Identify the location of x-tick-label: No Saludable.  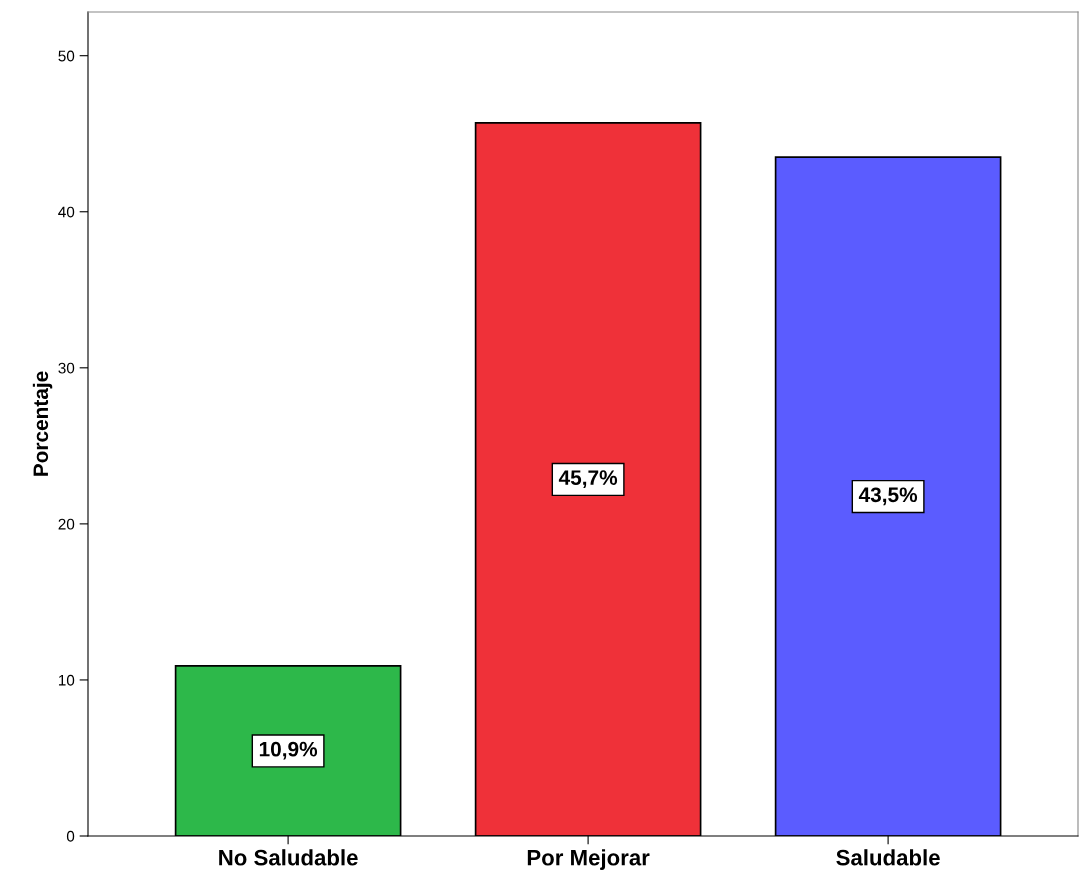
(288, 857).